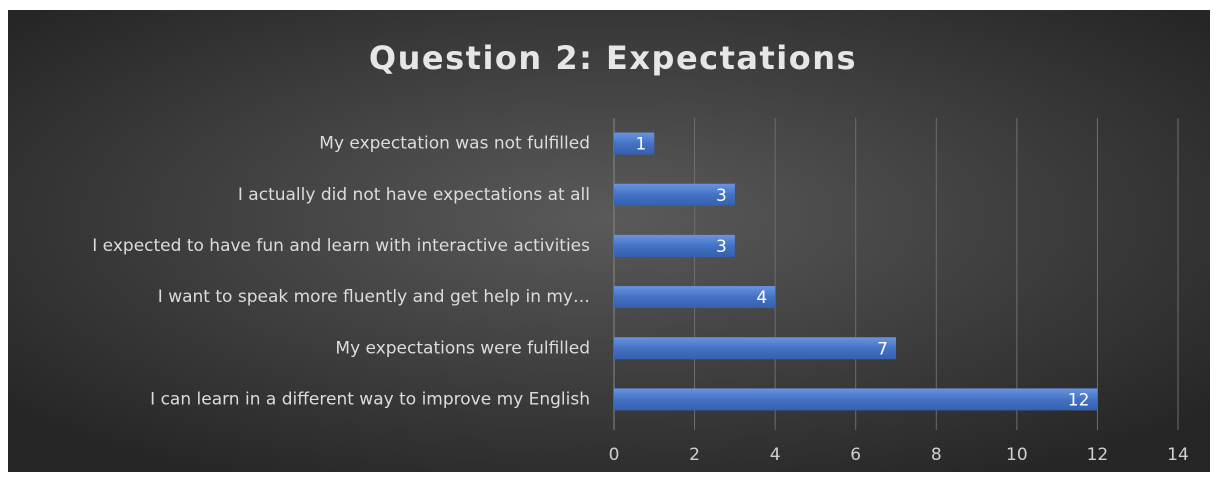 The width and height of the screenshot is (1218, 480). I want to click on x-tick-label: 10, so click(1017, 455).